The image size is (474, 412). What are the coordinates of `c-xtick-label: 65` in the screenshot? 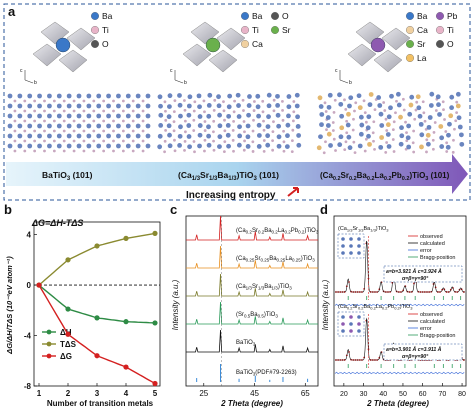 It's located at (305, 393).